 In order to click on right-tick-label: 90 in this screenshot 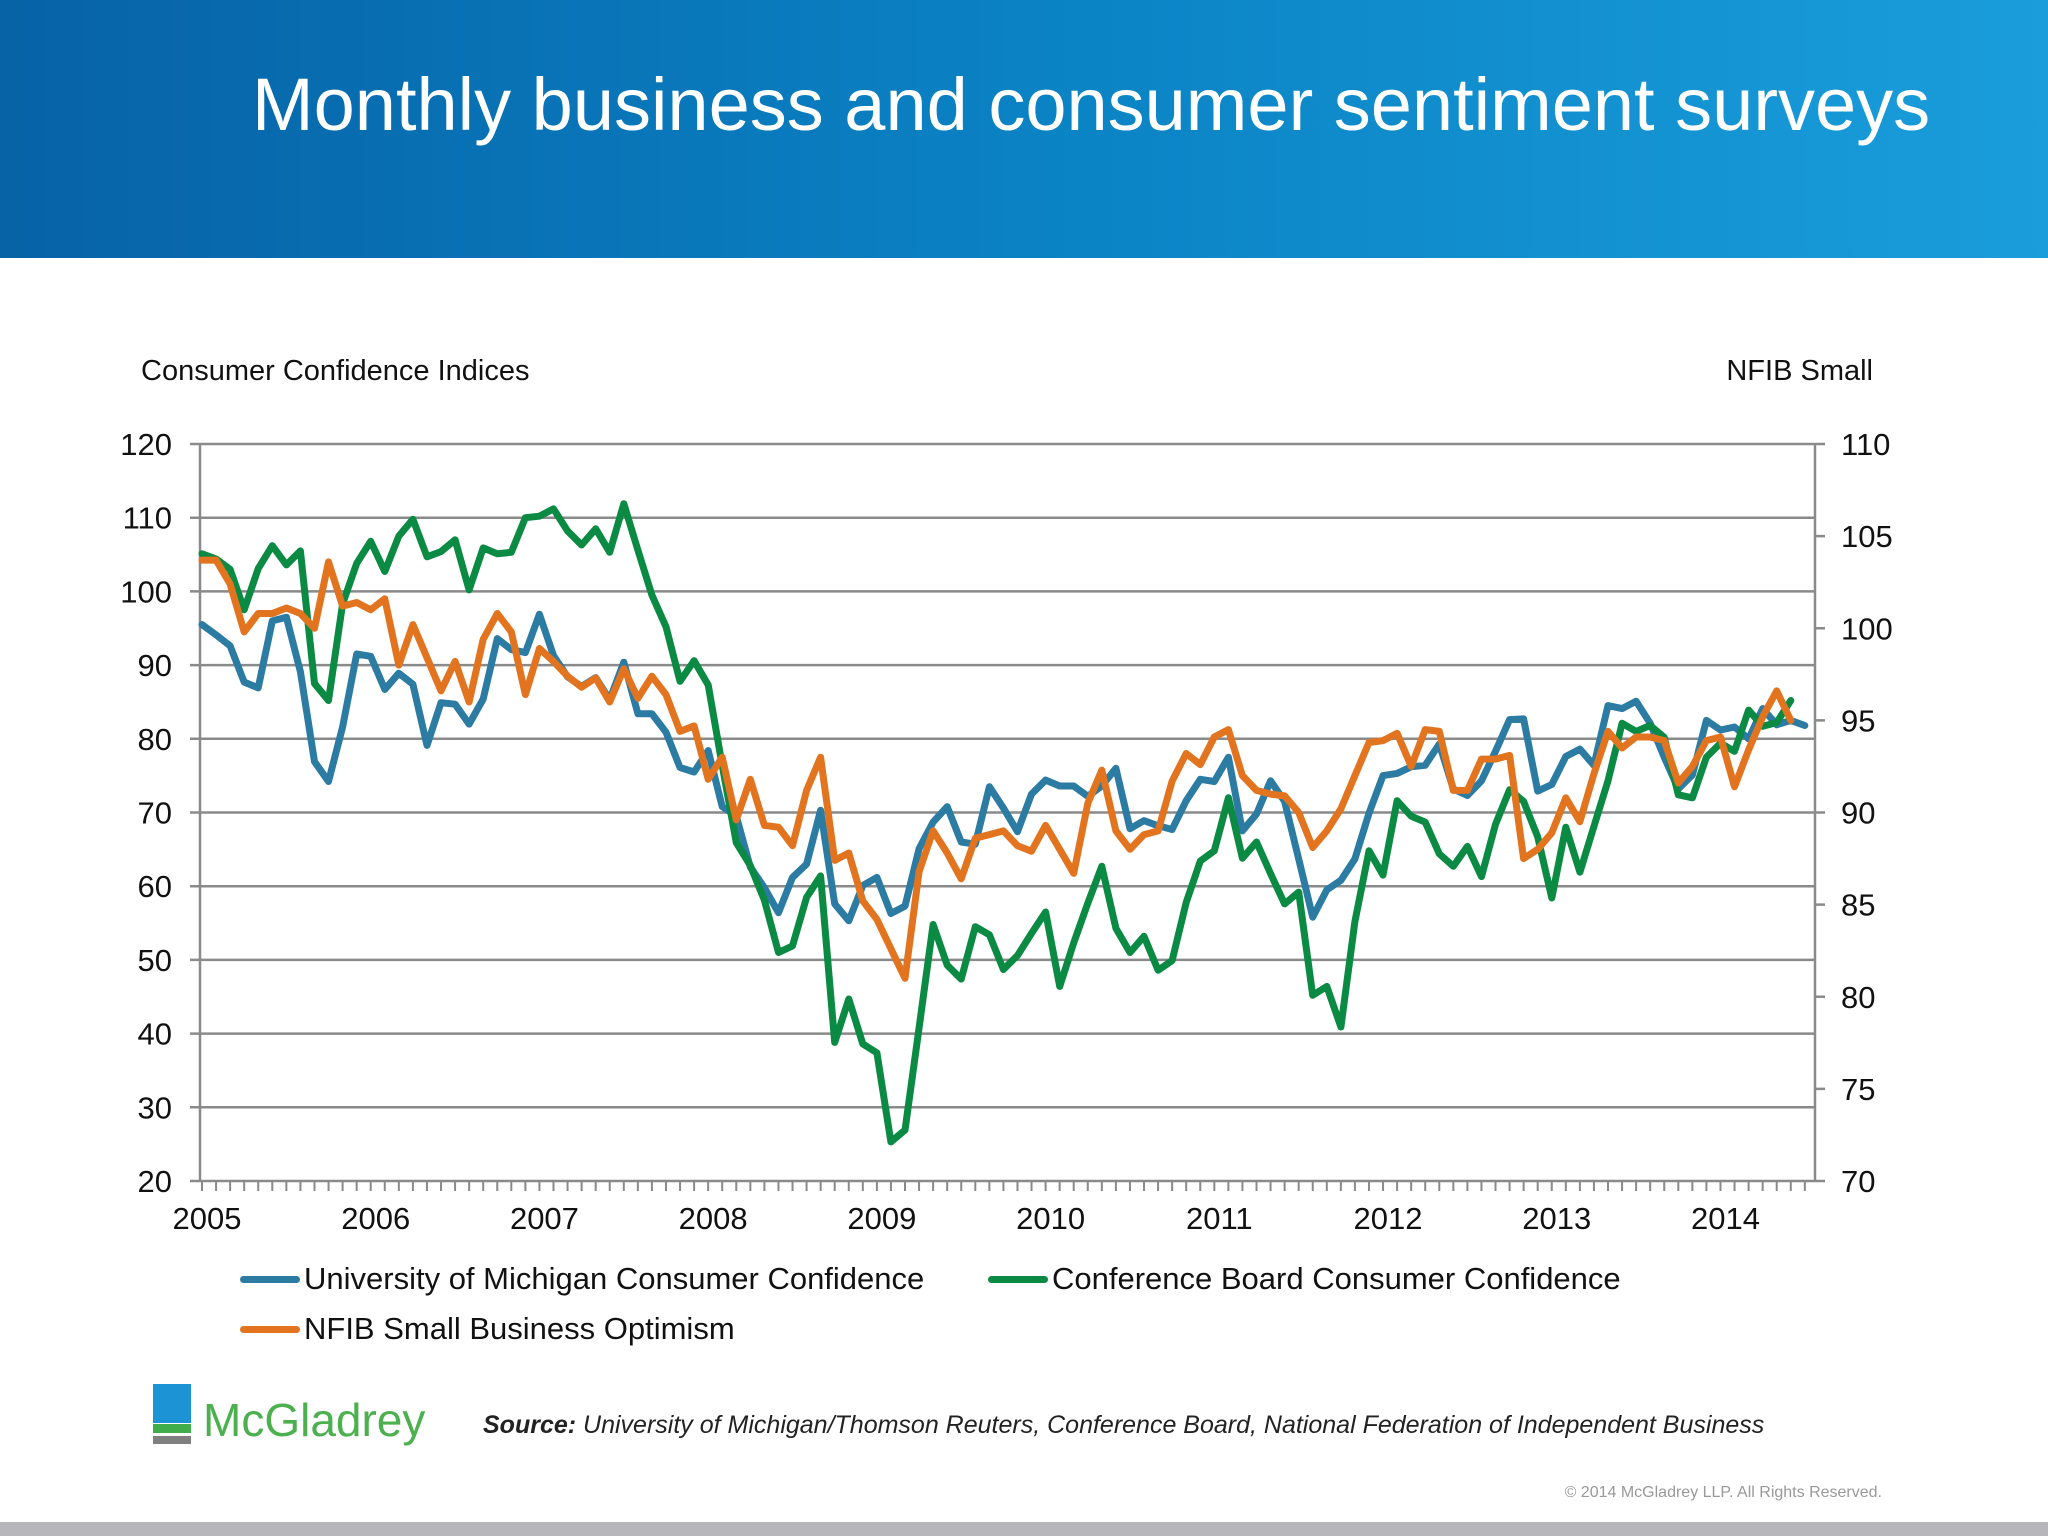, I will do `click(1858, 813)`.